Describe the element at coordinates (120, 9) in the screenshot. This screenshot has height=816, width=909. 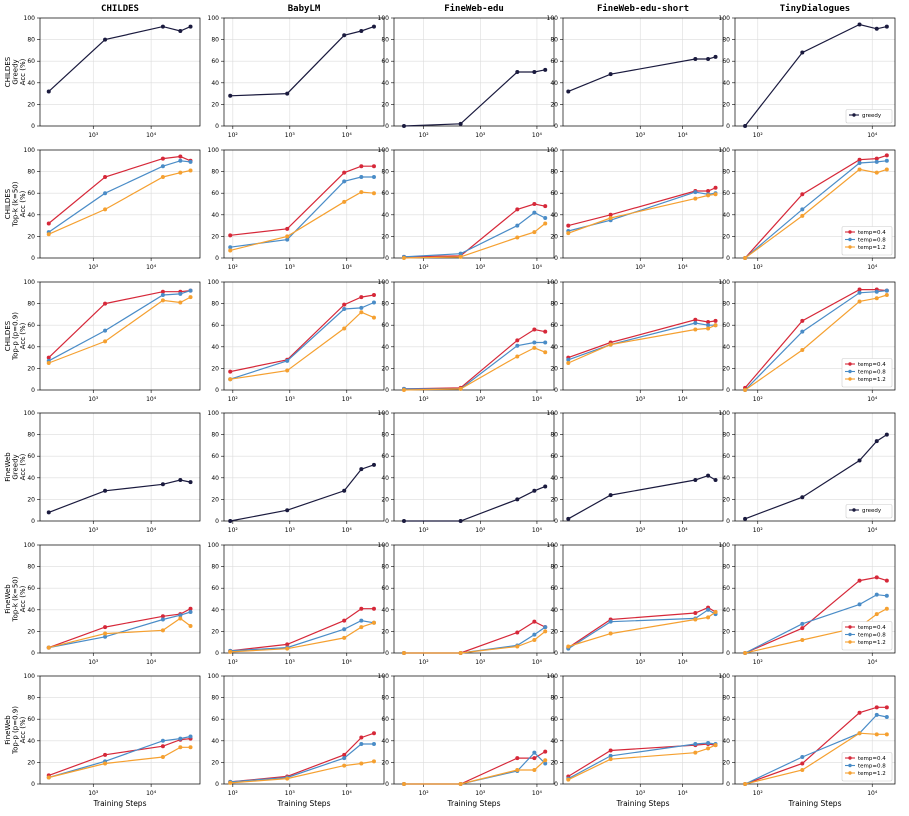
I see `column-title: CHILDES` at that location.